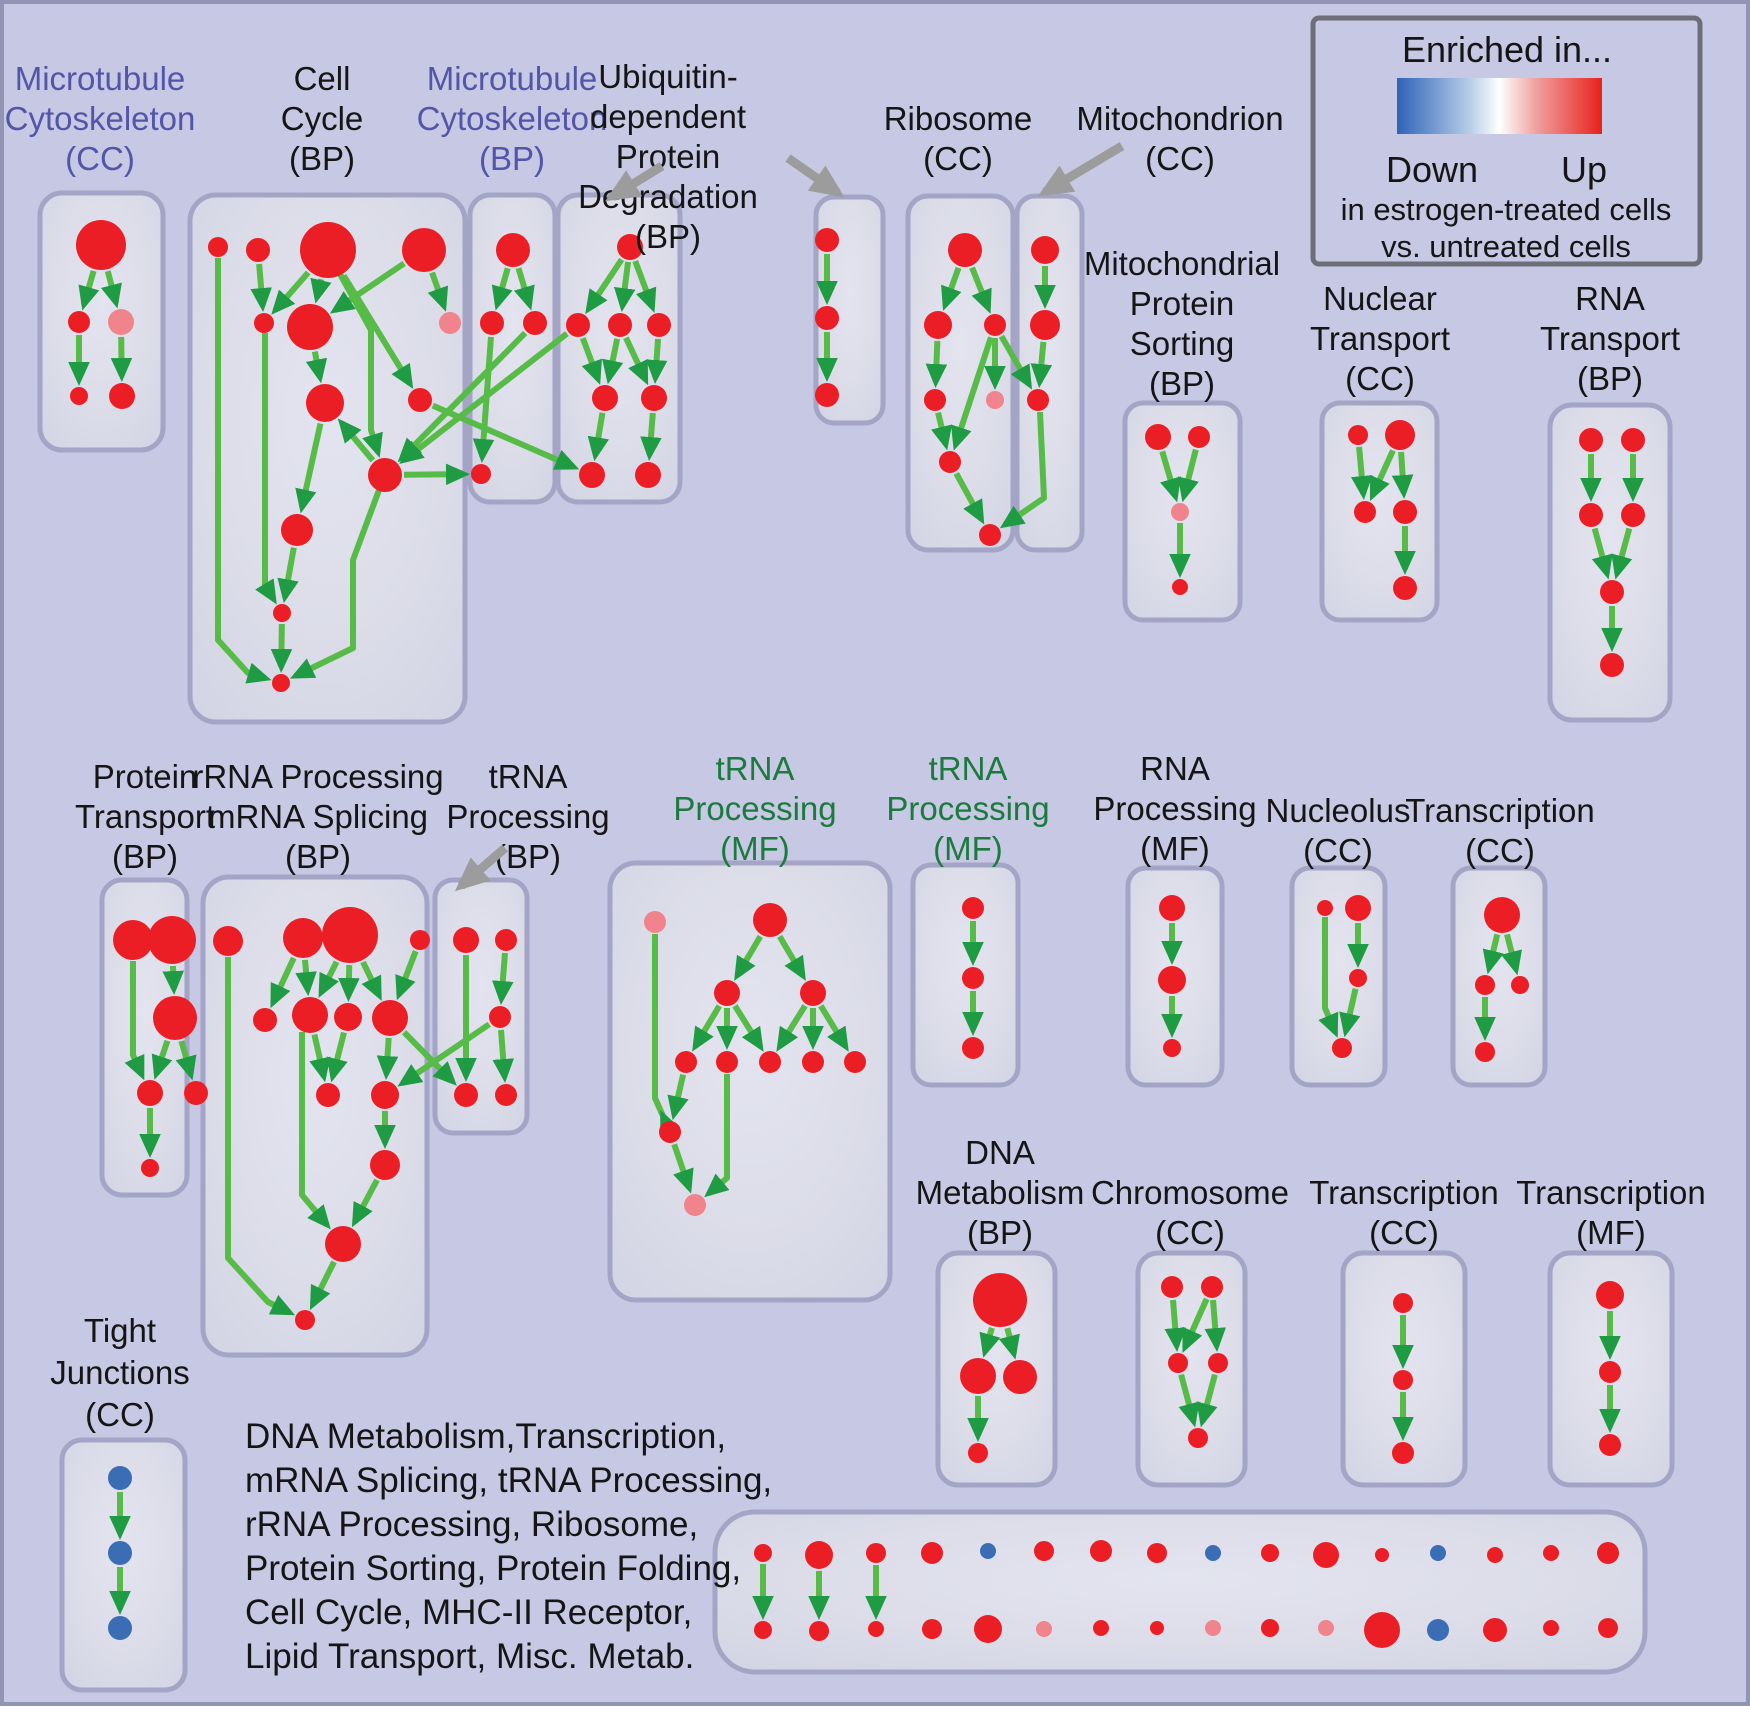 This screenshot has height=1715, width=1750. Describe the element at coordinates (605, 398) in the screenshot. I see `node-ub5` at that location.